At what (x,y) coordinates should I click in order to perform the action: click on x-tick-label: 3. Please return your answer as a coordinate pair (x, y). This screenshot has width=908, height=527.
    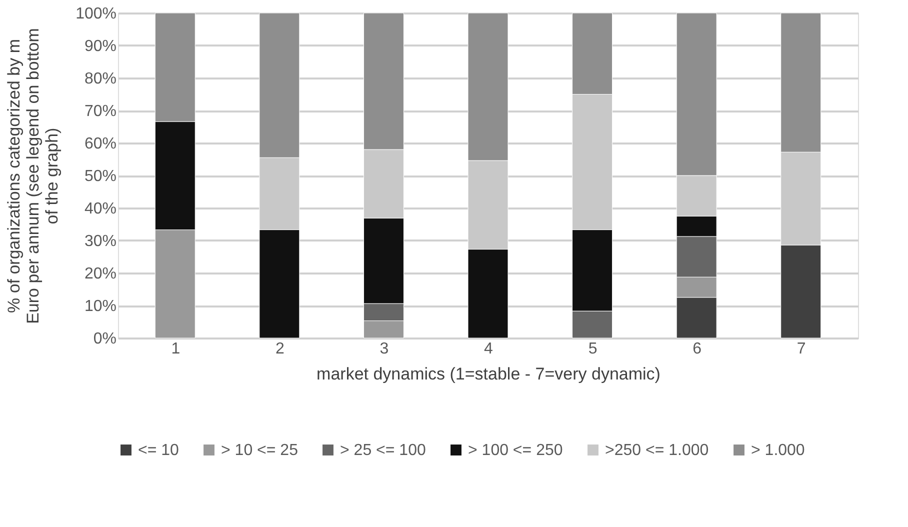
    Looking at the image, I should click on (384, 349).